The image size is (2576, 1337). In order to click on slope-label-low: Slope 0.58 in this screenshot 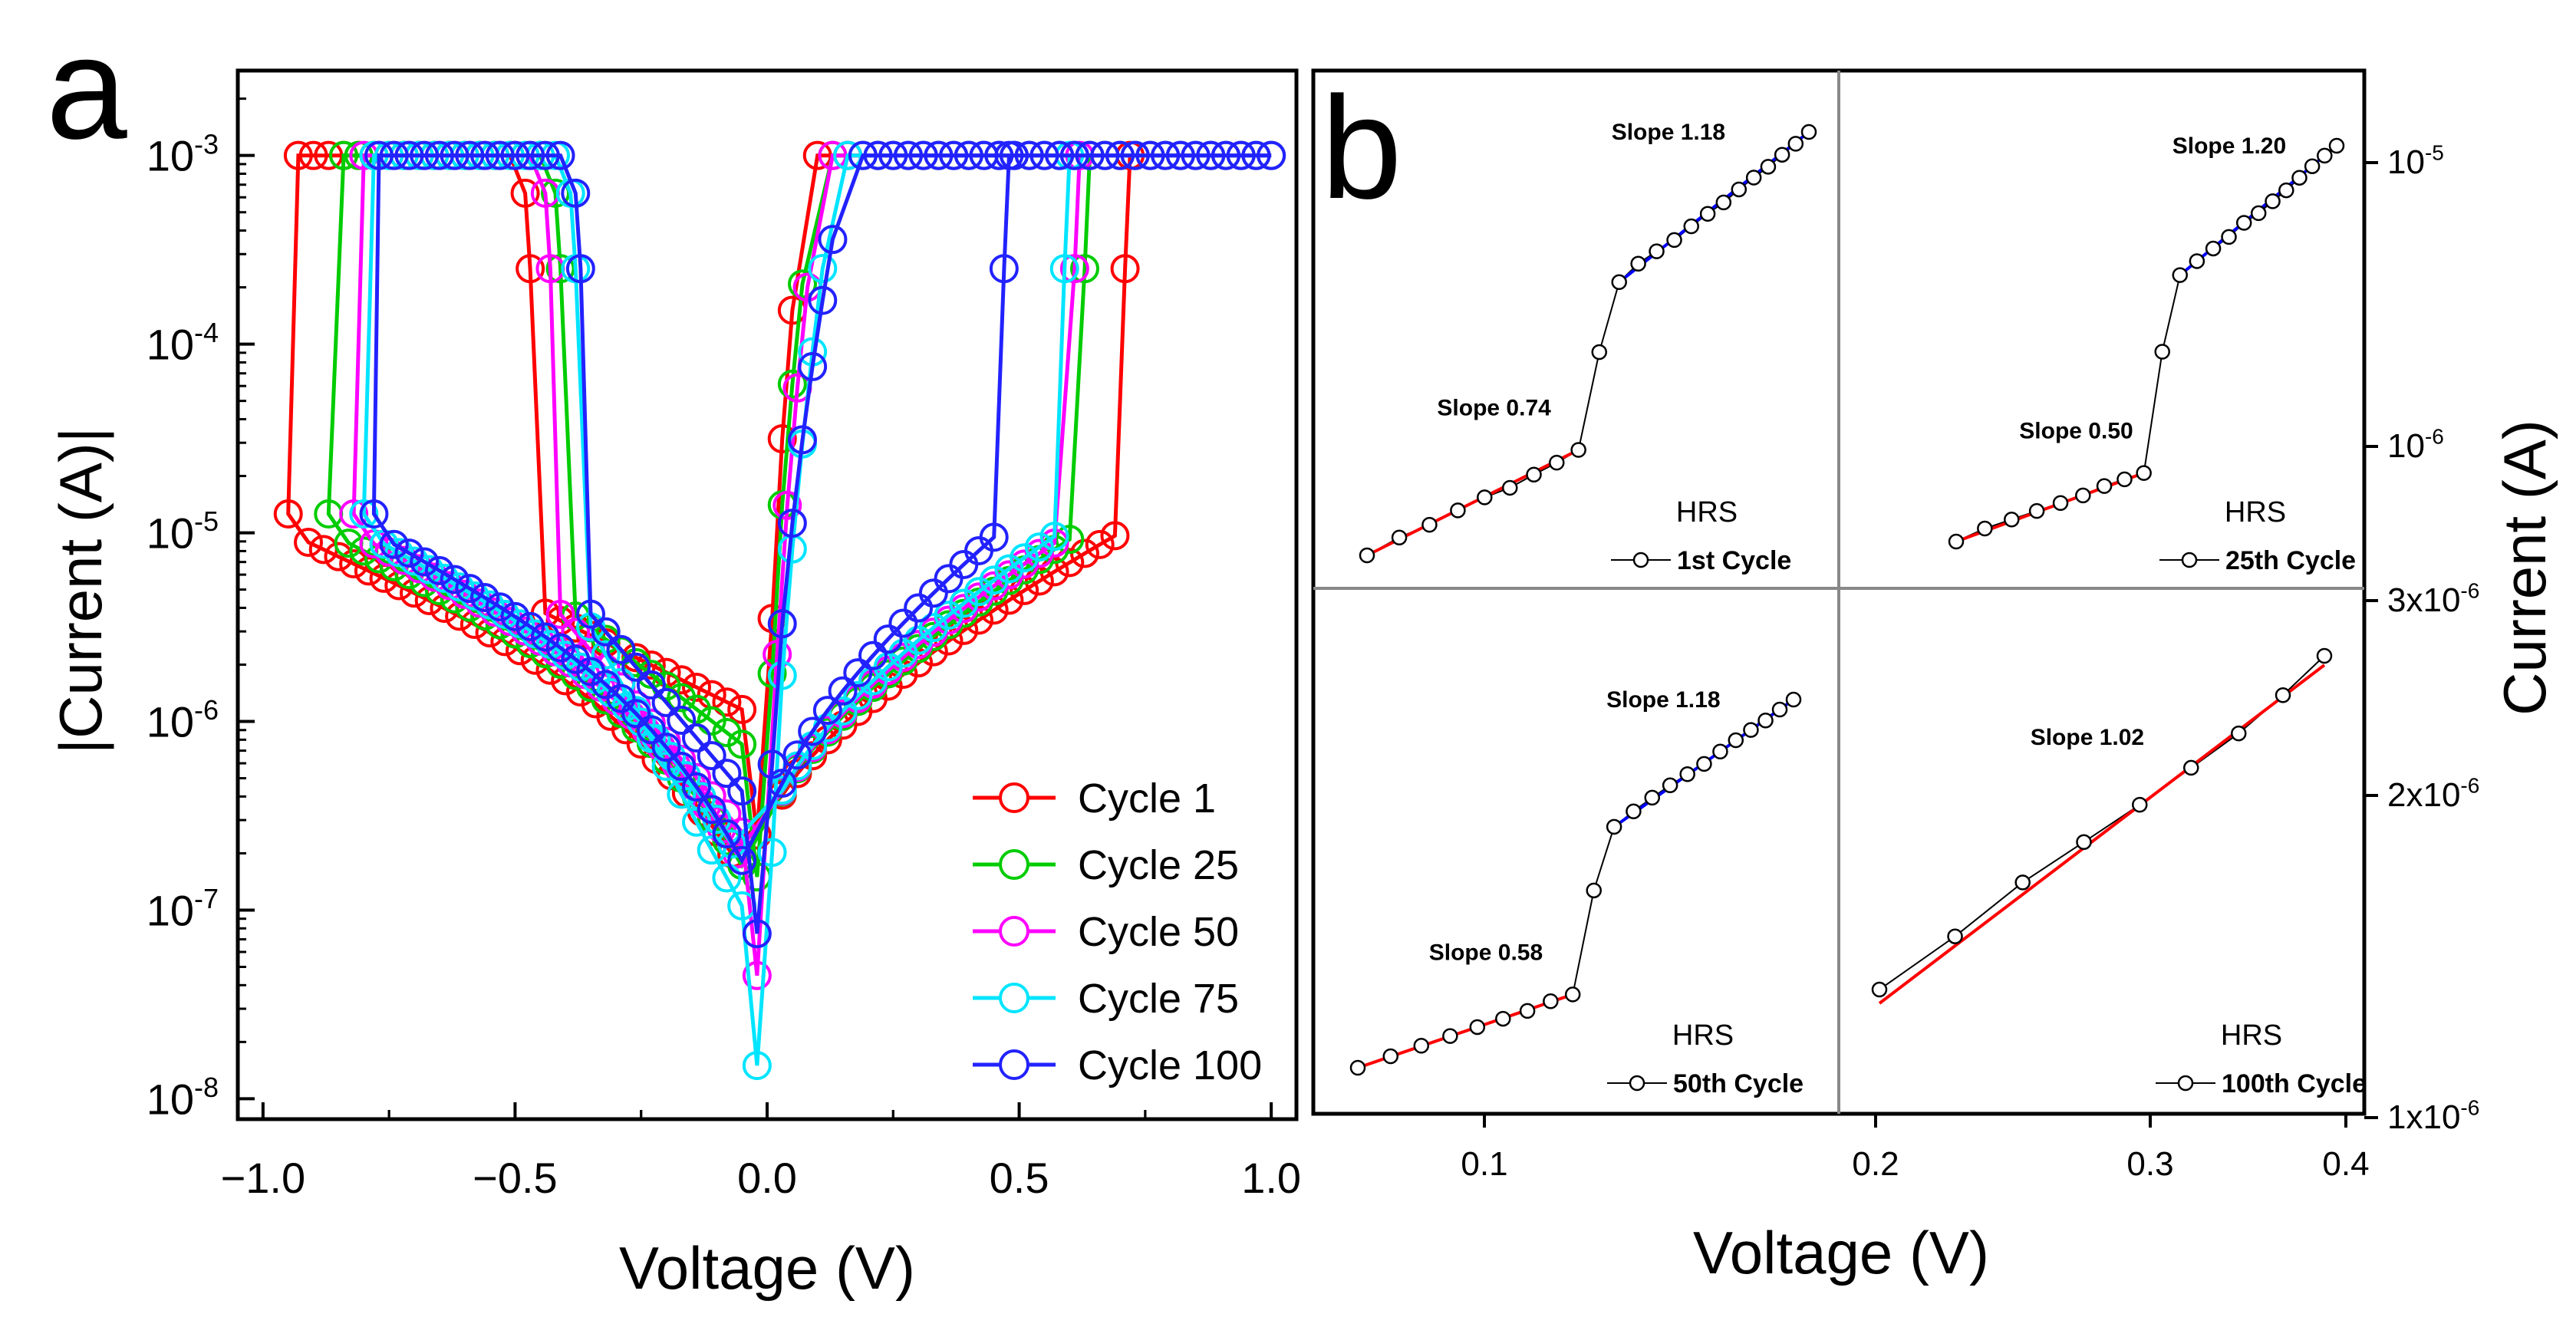, I will do `click(1486, 952)`.